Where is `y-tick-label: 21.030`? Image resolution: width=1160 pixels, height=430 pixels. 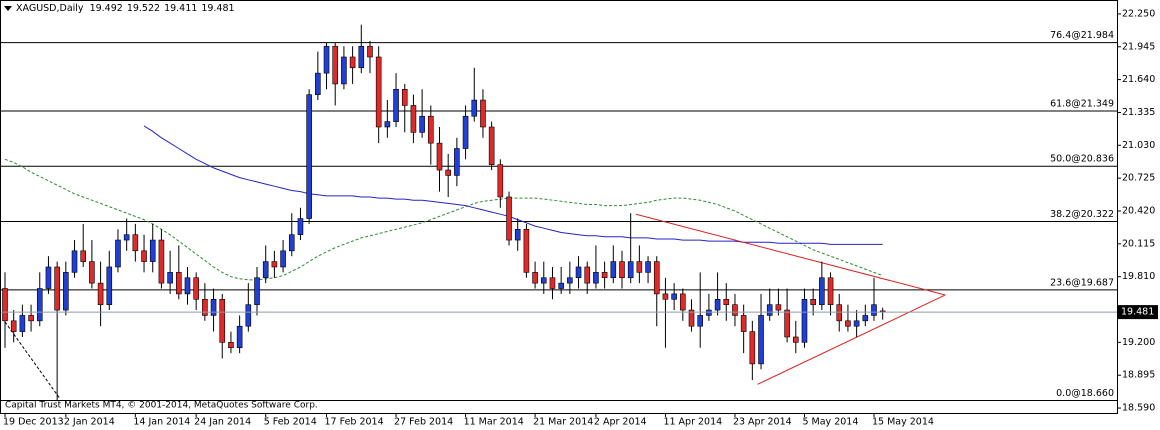 y-tick-label: 21.030 is located at coordinates (1138, 145).